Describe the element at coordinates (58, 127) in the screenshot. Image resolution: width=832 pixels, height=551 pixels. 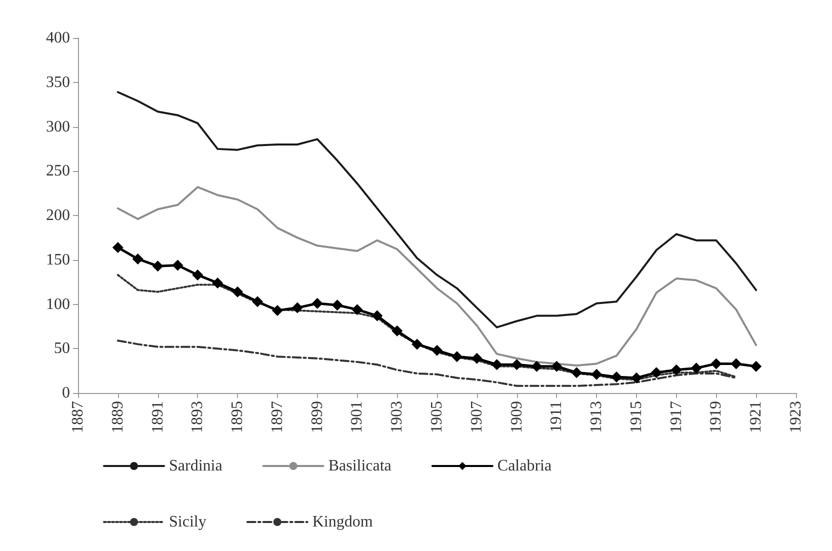
I see `y-tick-label: 300` at that location.